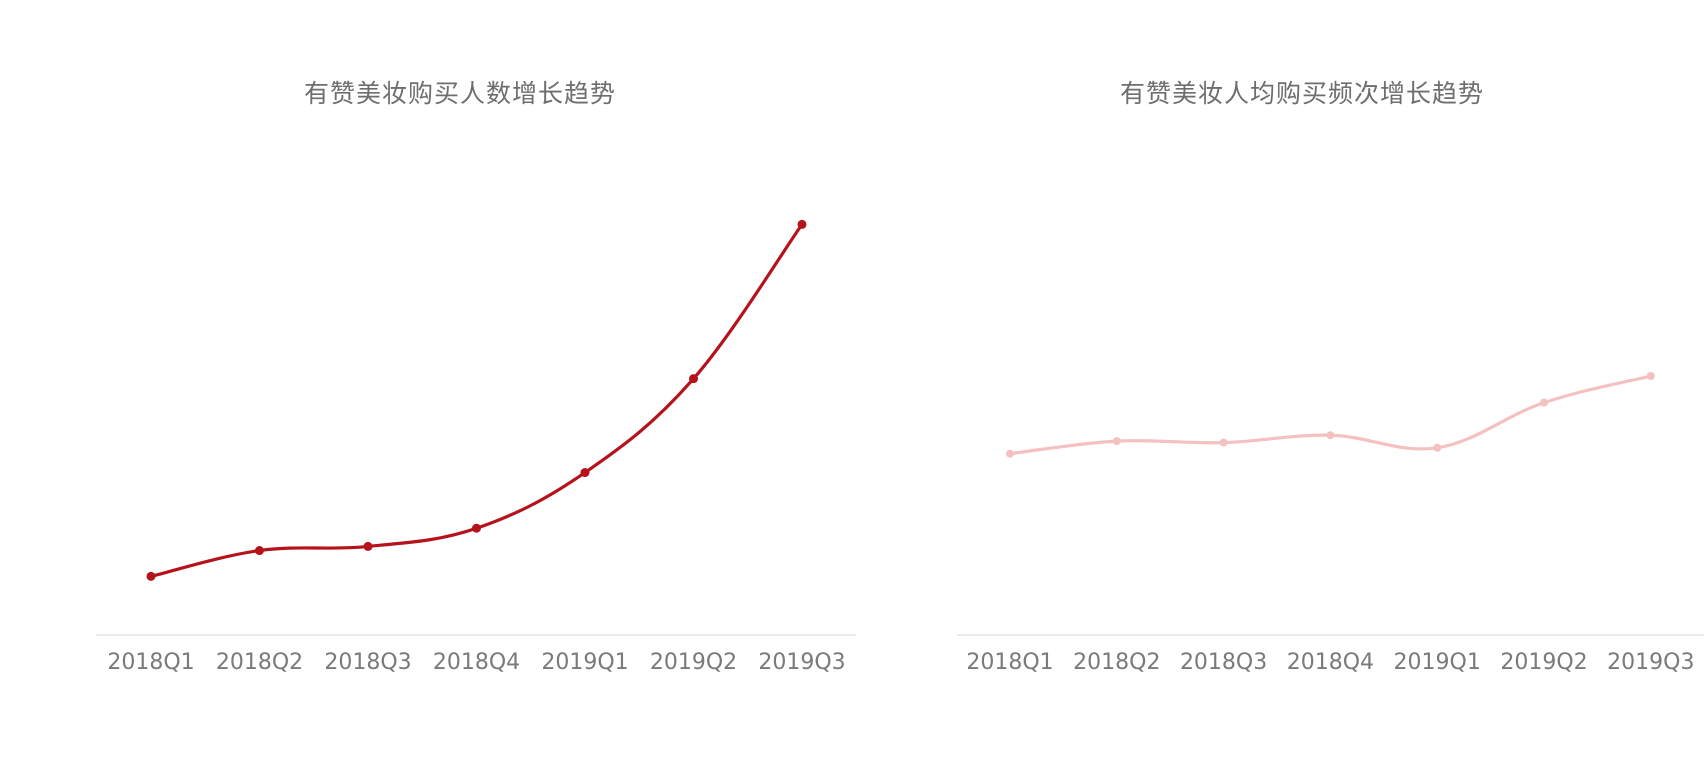  I want to click on series-line, so click(1330, 415).